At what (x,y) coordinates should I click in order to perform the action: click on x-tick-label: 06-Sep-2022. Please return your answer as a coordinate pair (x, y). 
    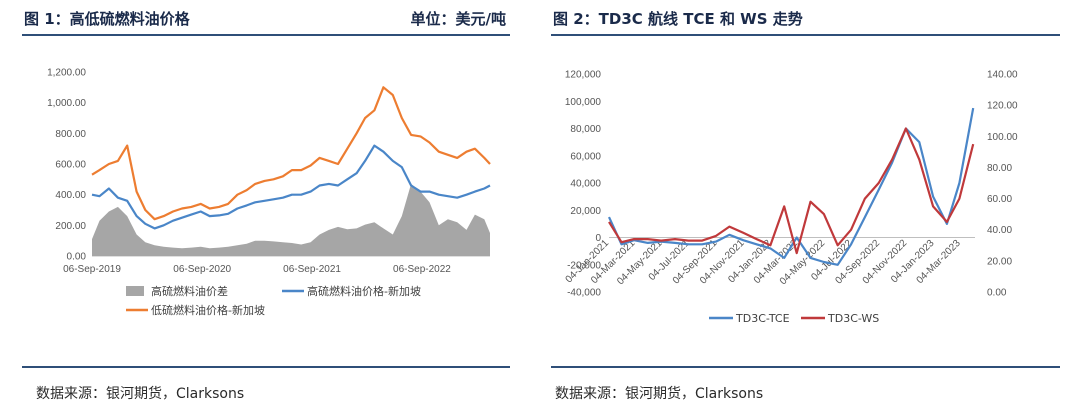
    Looking at the image, I should click on (422, 269).